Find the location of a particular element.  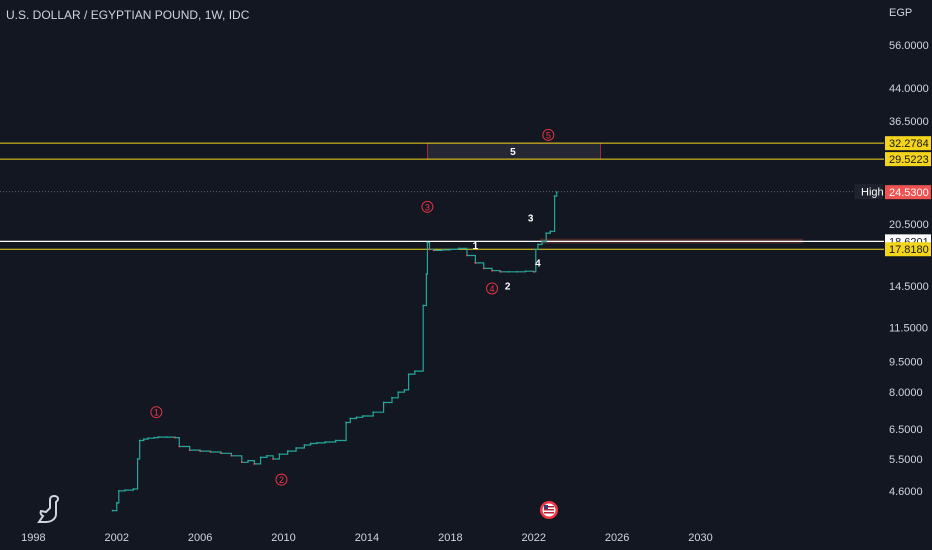

y-tick-label: 8.0000 is located at coordinates (906, 393).